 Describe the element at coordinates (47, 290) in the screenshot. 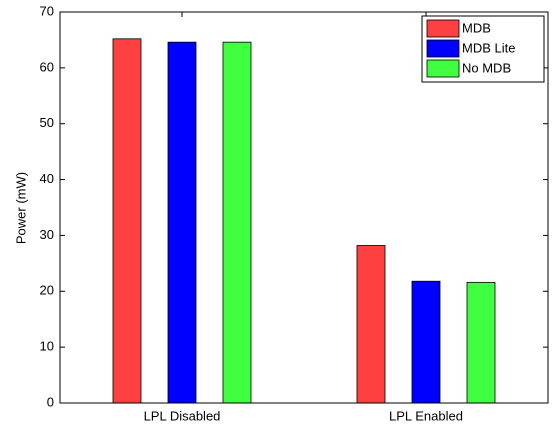

I see `y-tick-label: 20` at that location.